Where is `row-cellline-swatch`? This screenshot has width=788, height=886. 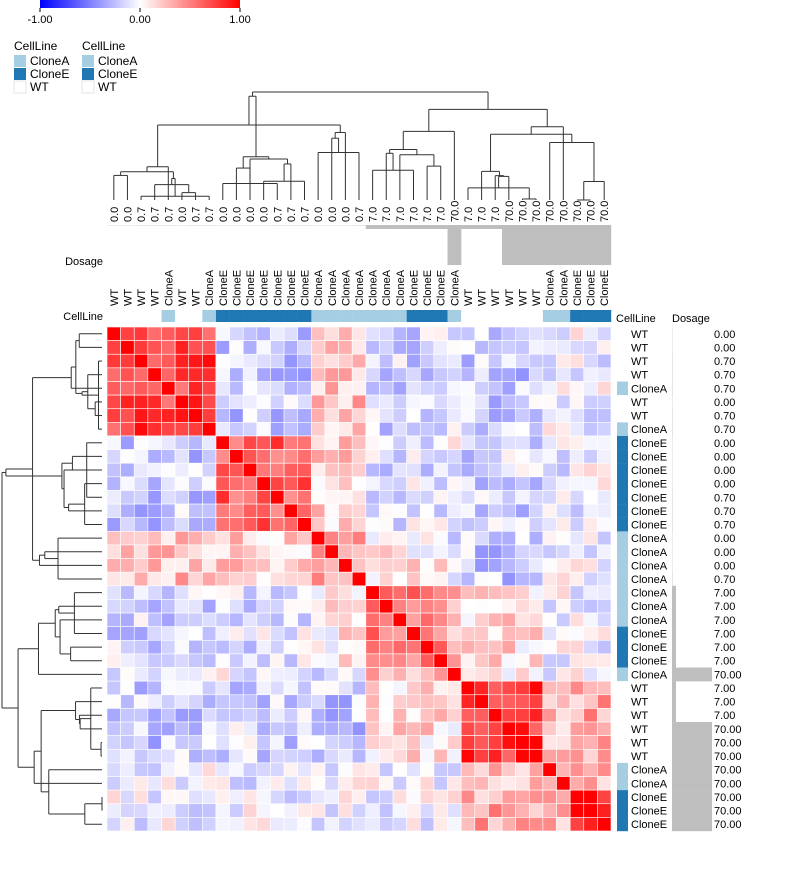
row-cellline-swatch is located at coordinates (622, 606).